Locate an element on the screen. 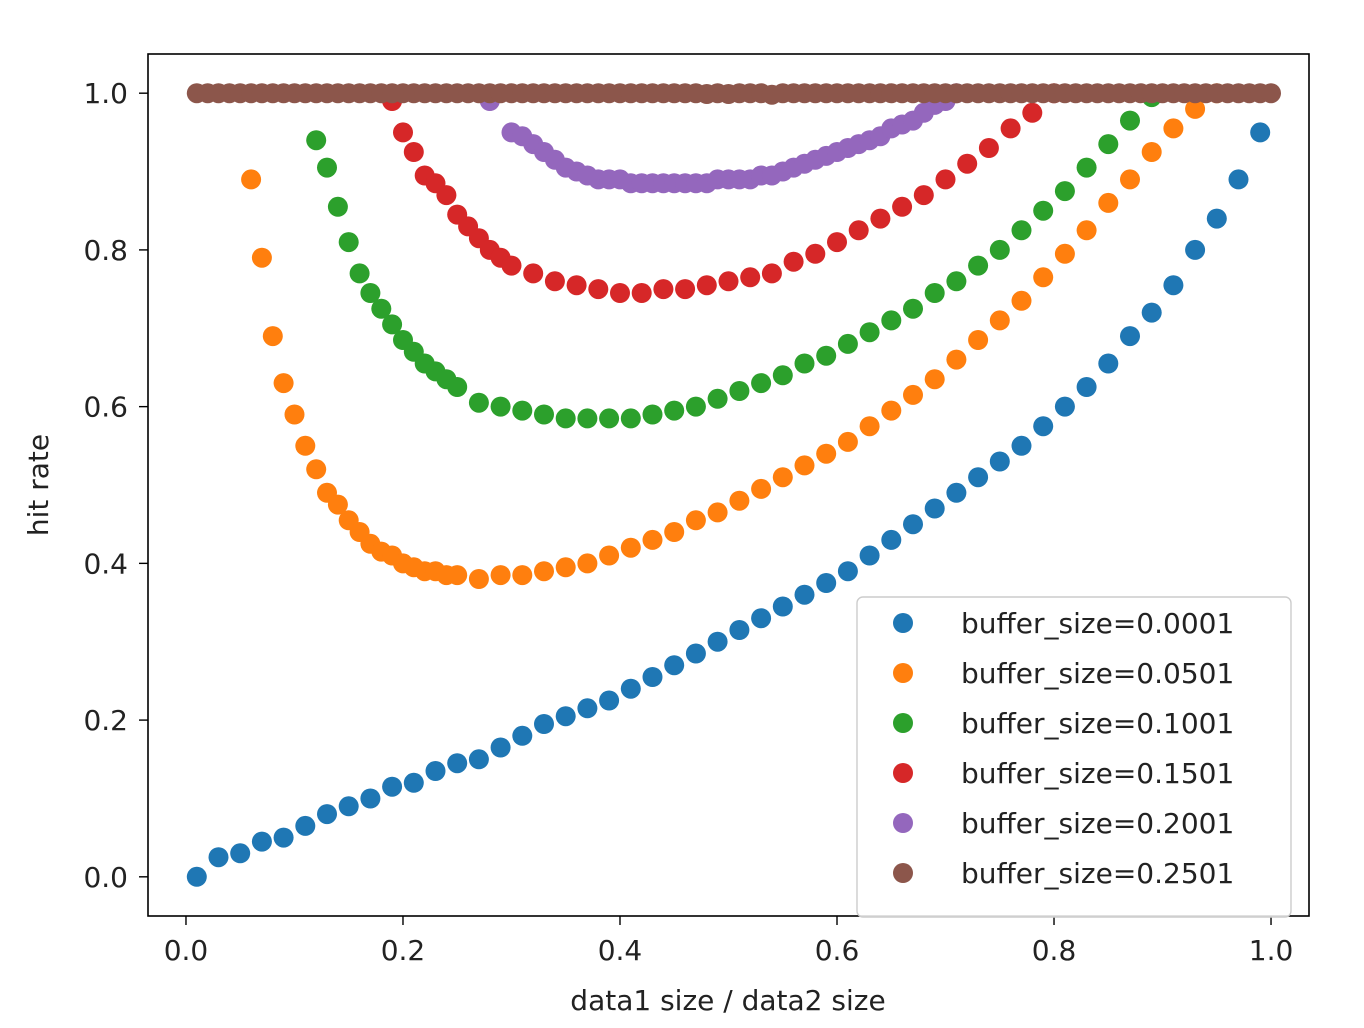 The width and height of the screenshot is (1364, 1028). legend-label: buffer_size=0.1501 is located at coordinates (1097, 773).